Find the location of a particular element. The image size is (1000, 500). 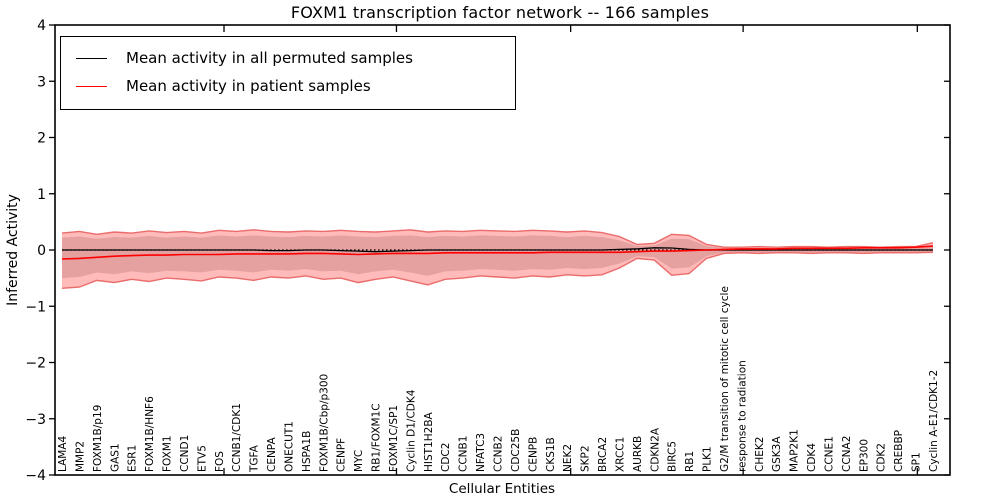

x-category-label: ESR1 is located at coordinates (133, 458).